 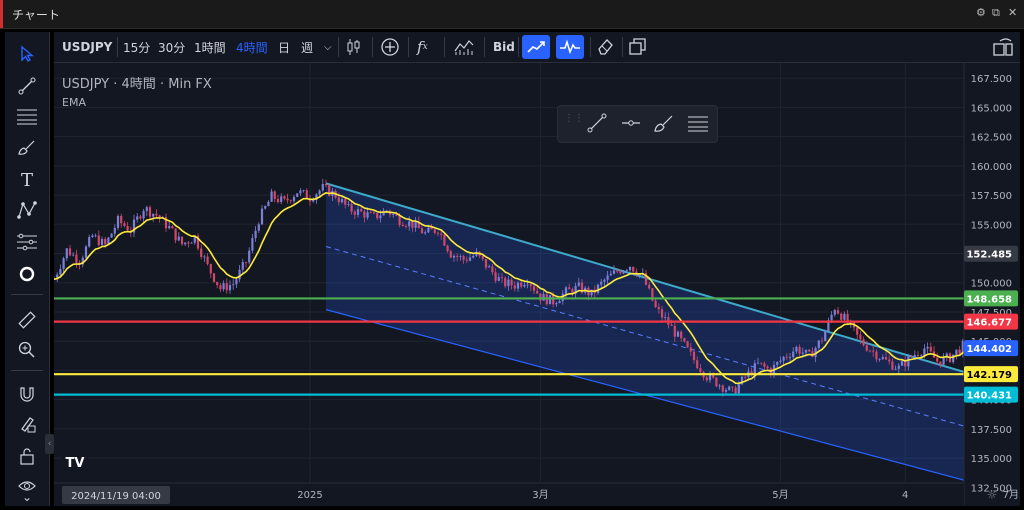 I want to click on gear-icon: ☼, so click(x=992, y=495).